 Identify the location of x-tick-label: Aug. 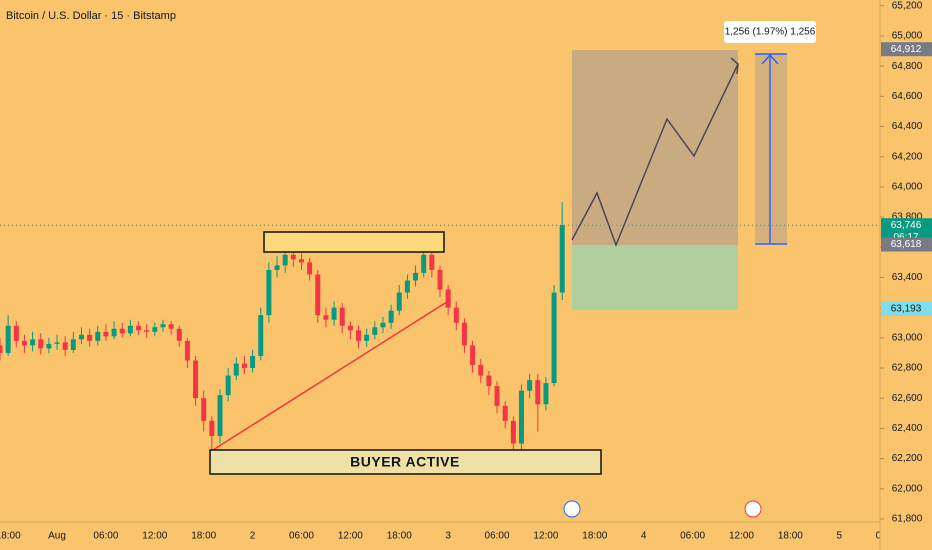
(57, 536).